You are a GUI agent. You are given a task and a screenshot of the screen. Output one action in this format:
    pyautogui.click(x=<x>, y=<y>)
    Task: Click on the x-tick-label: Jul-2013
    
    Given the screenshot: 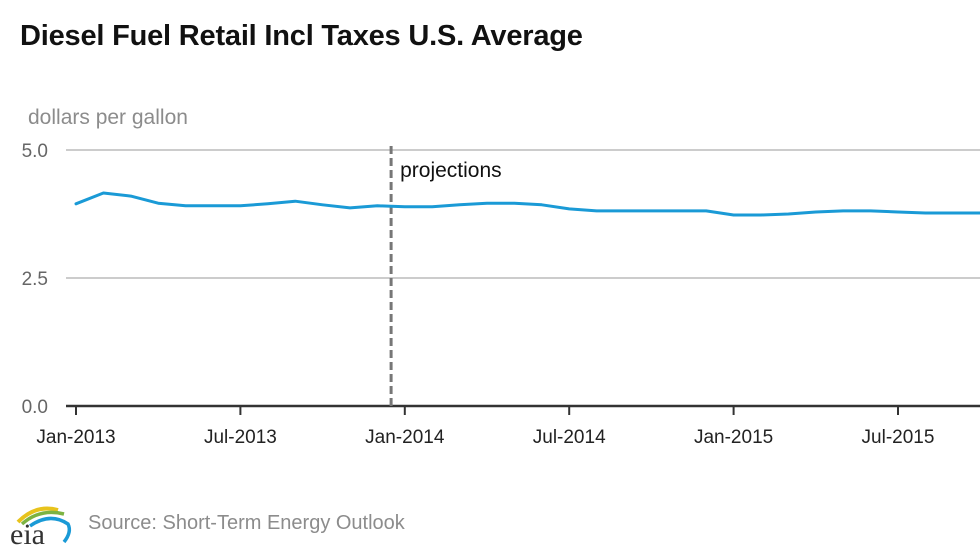 What is the action you would take?
    pyautogui.click(x=240, y=437)
    